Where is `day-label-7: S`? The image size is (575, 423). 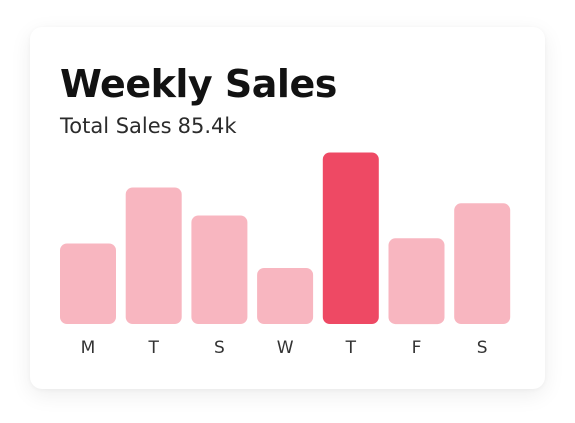 day-label-7: S is located at coordinates (482, 348).